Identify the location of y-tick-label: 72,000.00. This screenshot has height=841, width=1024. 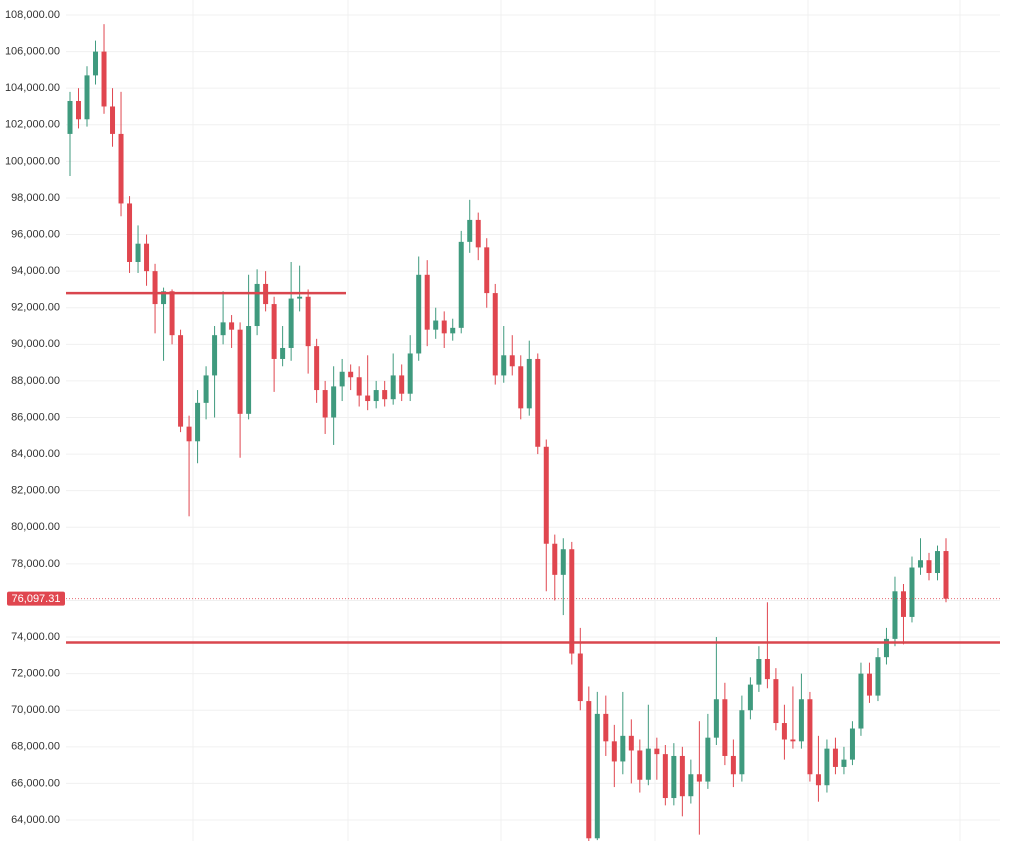
(35, 674).